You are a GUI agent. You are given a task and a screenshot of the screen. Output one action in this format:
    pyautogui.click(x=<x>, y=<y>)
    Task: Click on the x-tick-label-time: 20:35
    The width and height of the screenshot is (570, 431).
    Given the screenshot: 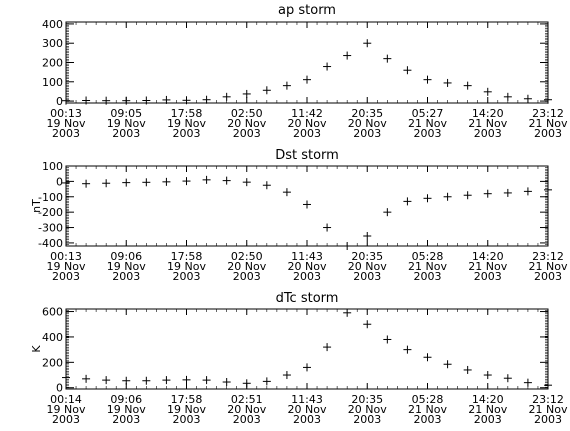 What is the action you would take?
    pyautogui.click(x=367, y=399)
    